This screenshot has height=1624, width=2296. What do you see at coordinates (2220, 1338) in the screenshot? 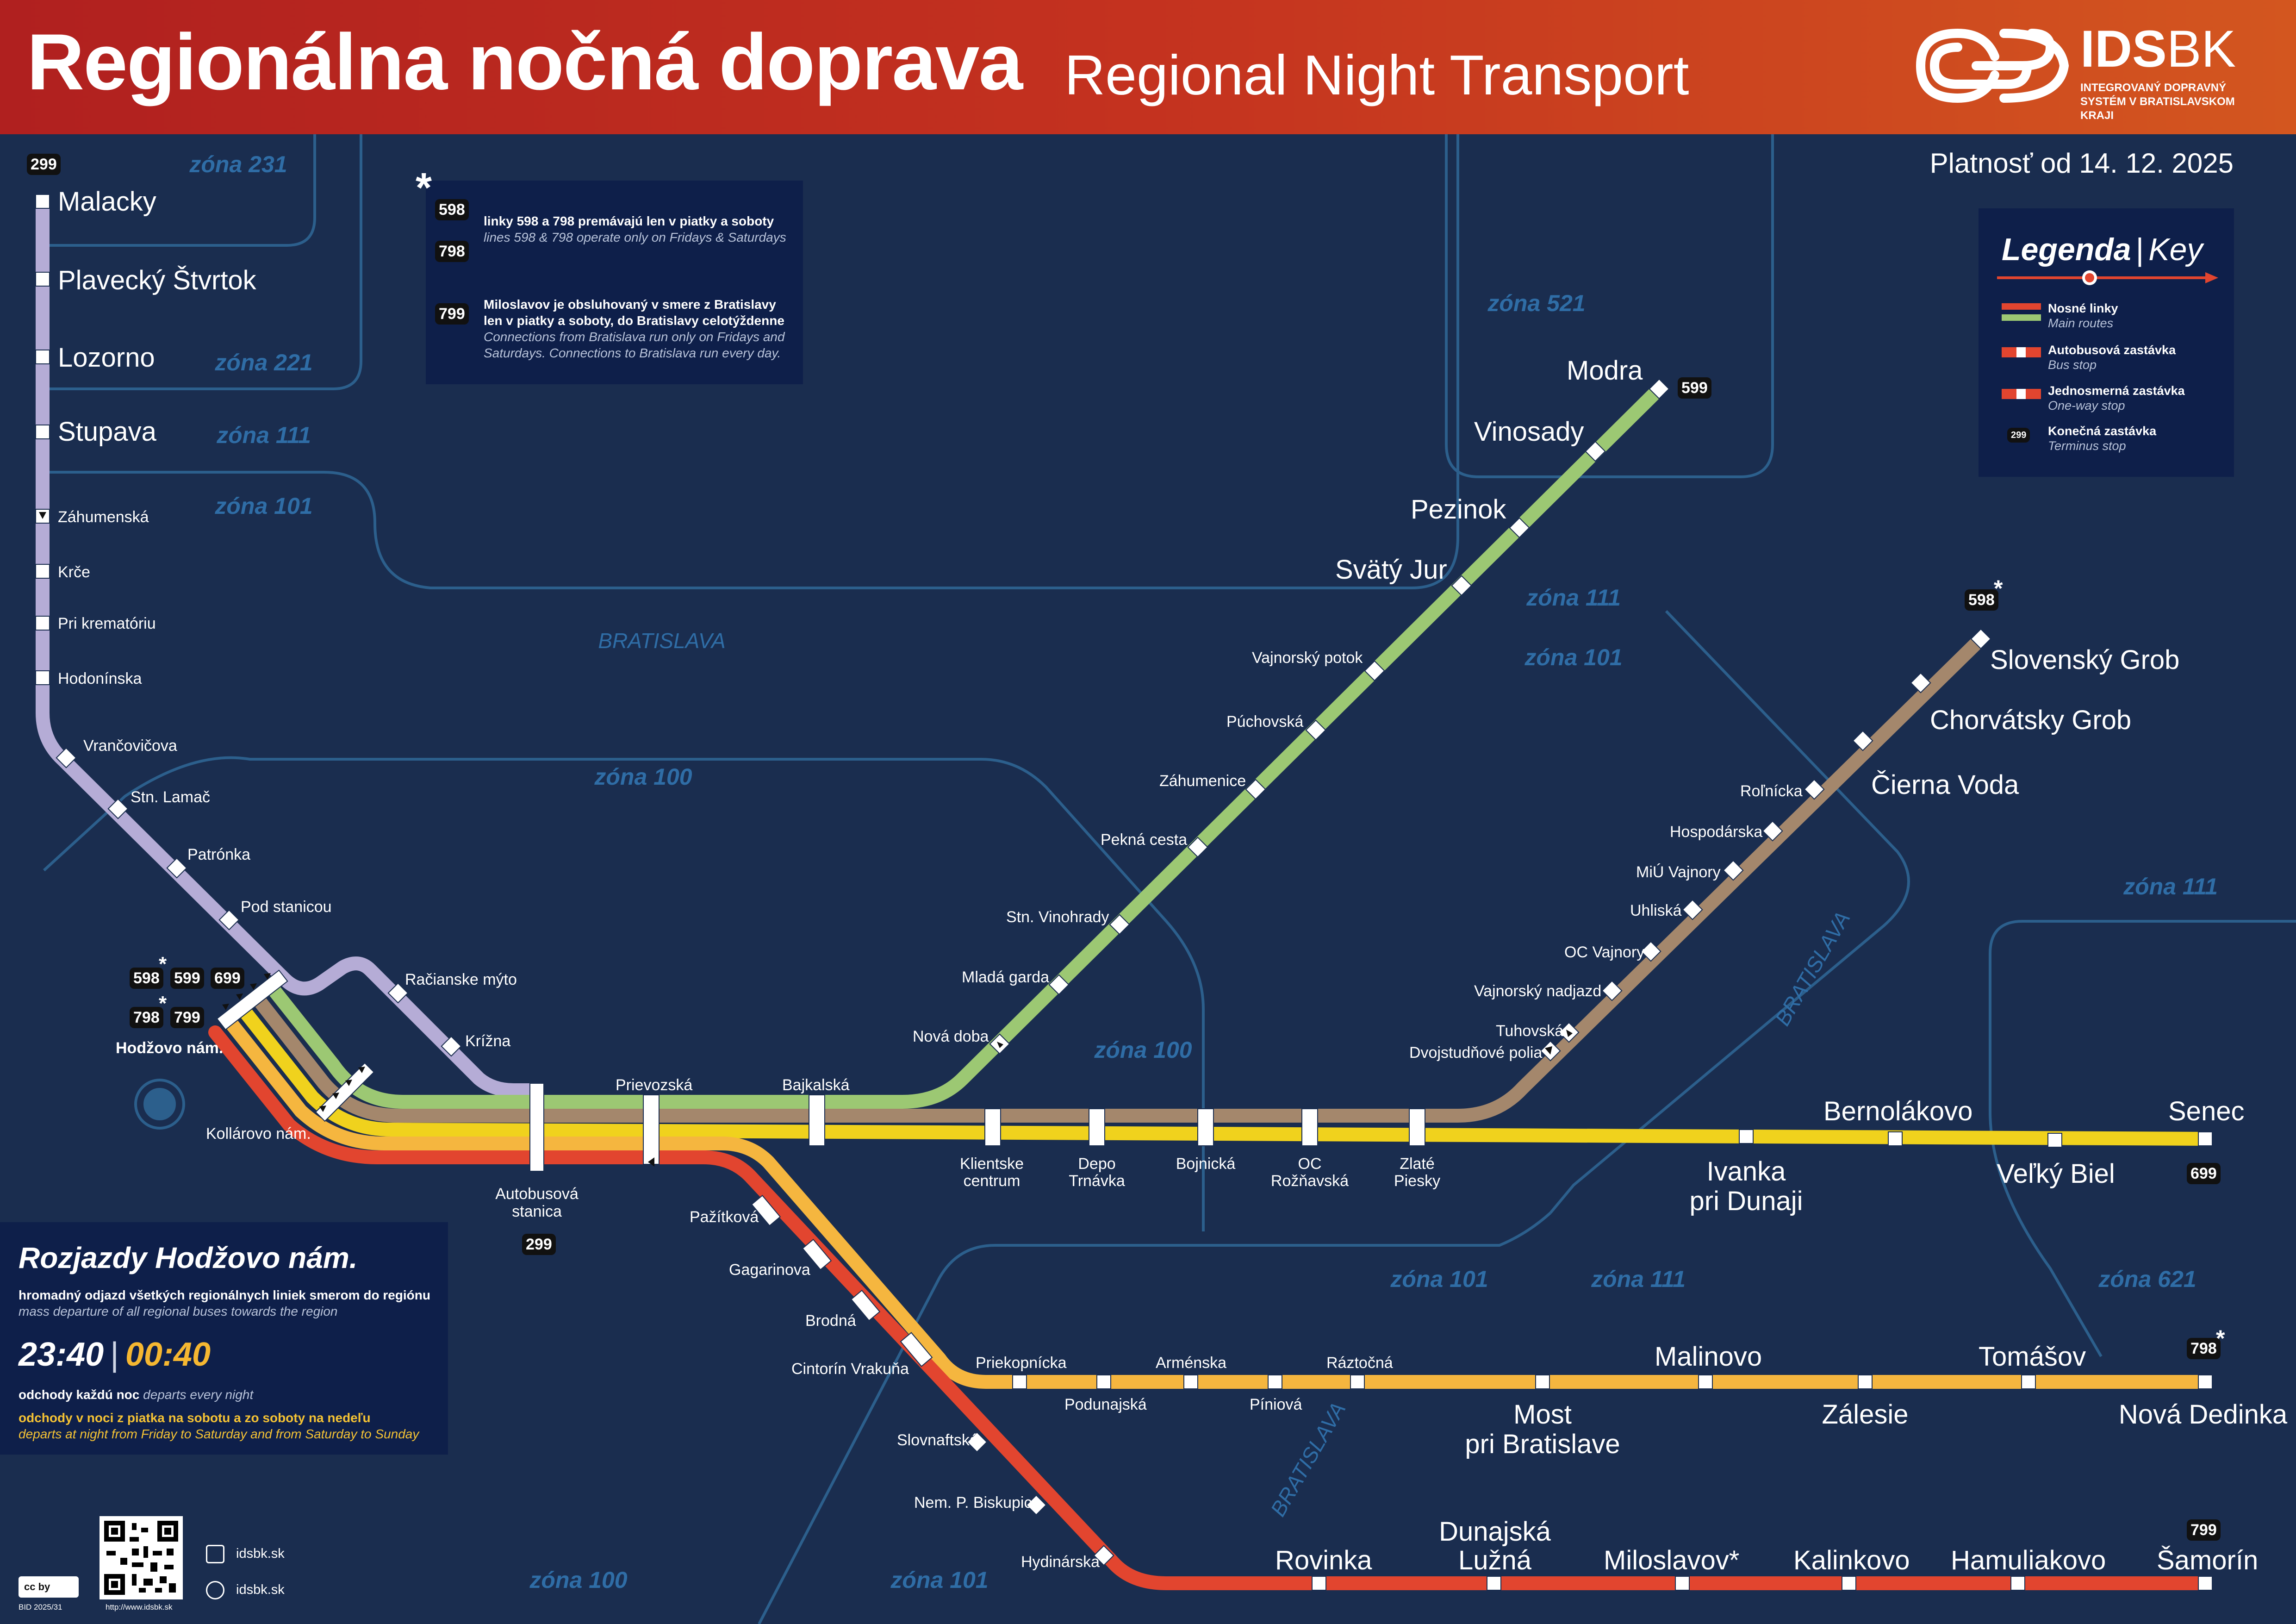
I see `terminus-star: *` at bounding box center [2220, 1338].